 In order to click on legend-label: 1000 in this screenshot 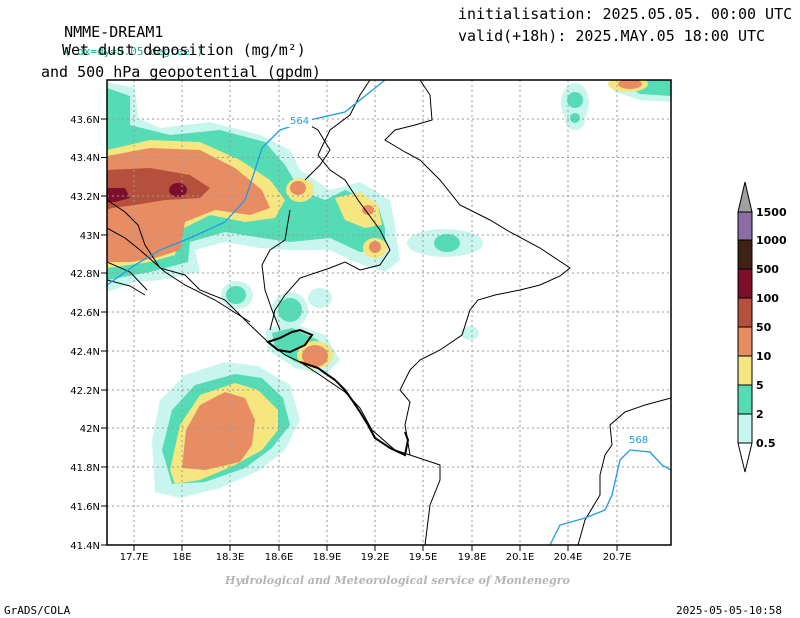, I will do `click(771, 240)`.